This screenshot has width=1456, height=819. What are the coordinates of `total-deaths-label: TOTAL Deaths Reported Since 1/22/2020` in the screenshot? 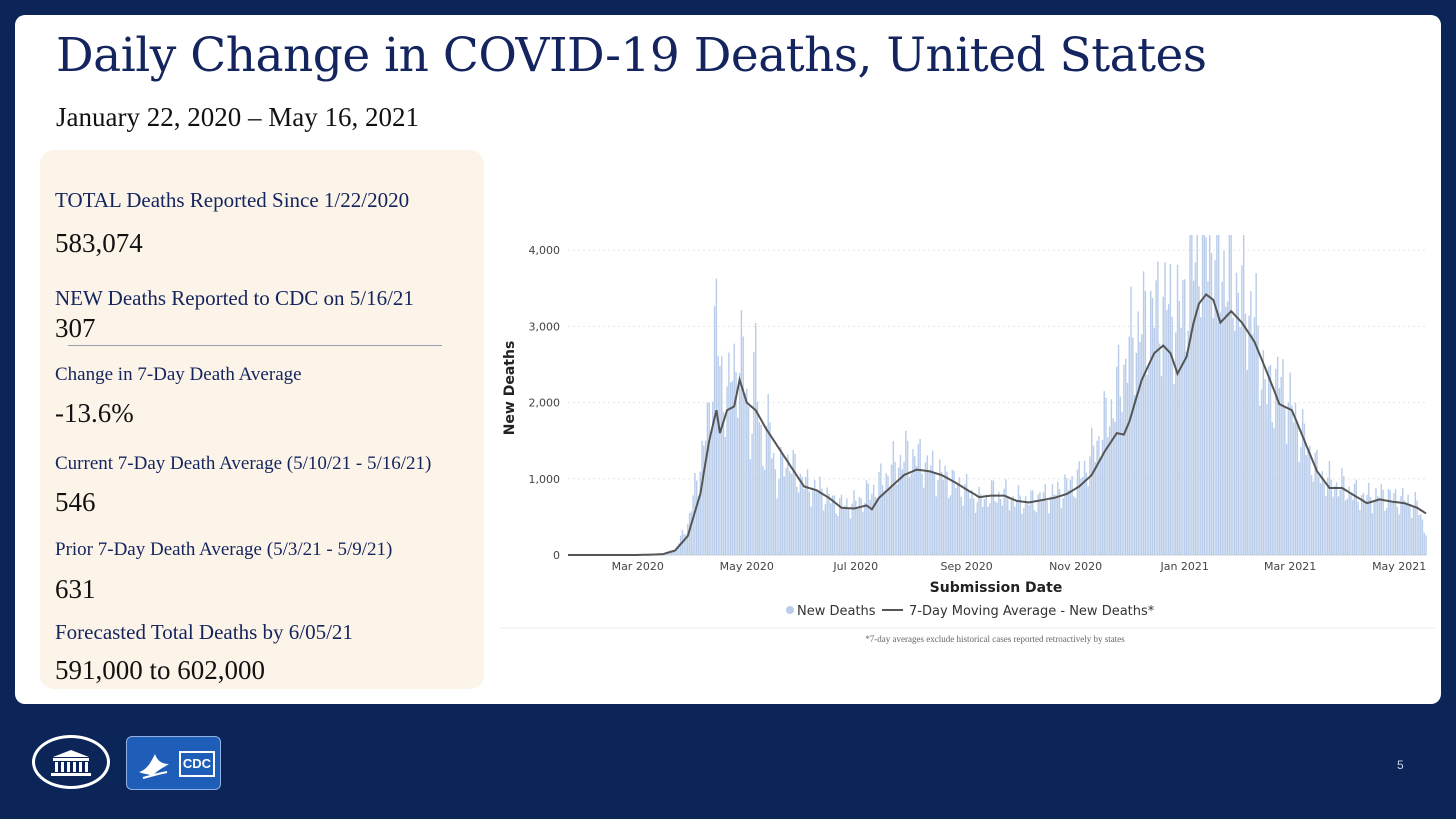 It's located at (232, 200).